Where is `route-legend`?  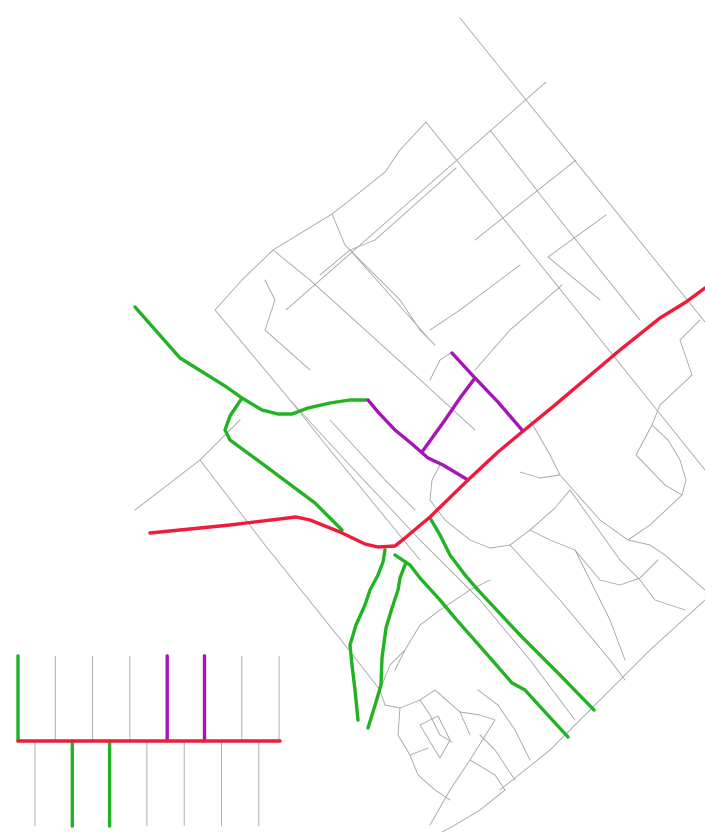 route-legend is located at coordinates (149, 741).